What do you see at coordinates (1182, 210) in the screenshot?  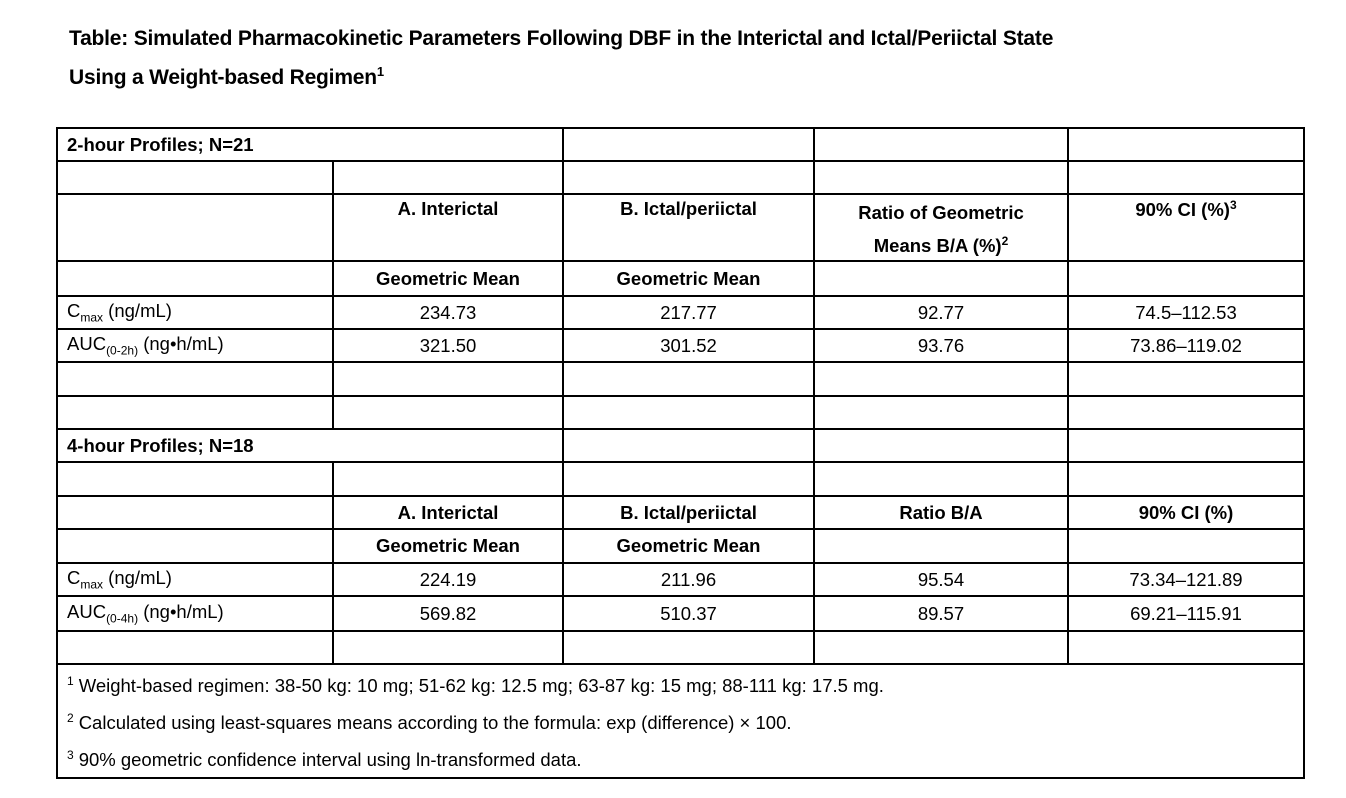 I see `section1-header-ci-text: 90% CI (%)` at bounding box center [1182, 210].